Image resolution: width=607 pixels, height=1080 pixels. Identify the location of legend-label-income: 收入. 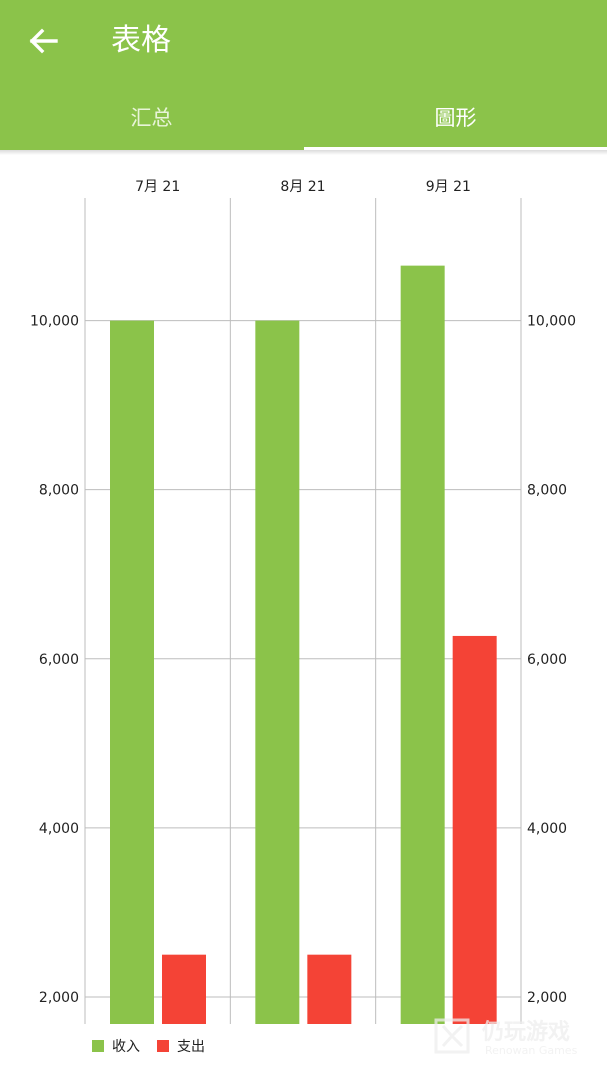
(126, 1047).